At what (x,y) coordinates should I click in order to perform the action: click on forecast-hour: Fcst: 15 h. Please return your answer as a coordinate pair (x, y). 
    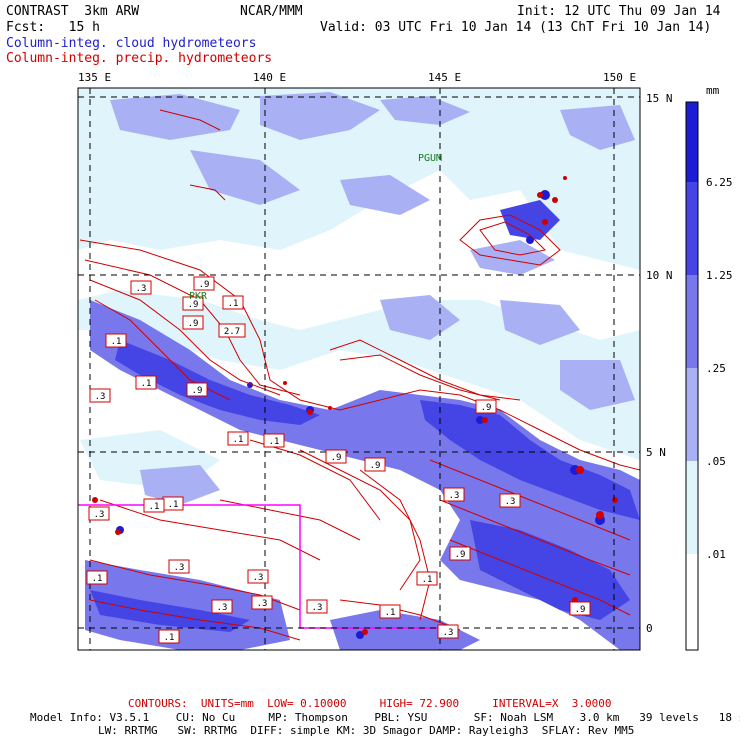
    Looking at the image, I should click on (53, 27).